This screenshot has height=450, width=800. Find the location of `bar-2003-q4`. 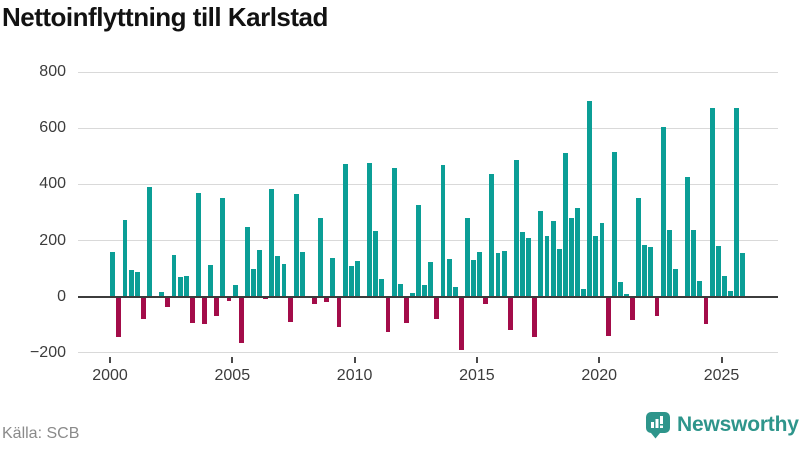

bar-2003-q4 is located at coordinates (204, 310).